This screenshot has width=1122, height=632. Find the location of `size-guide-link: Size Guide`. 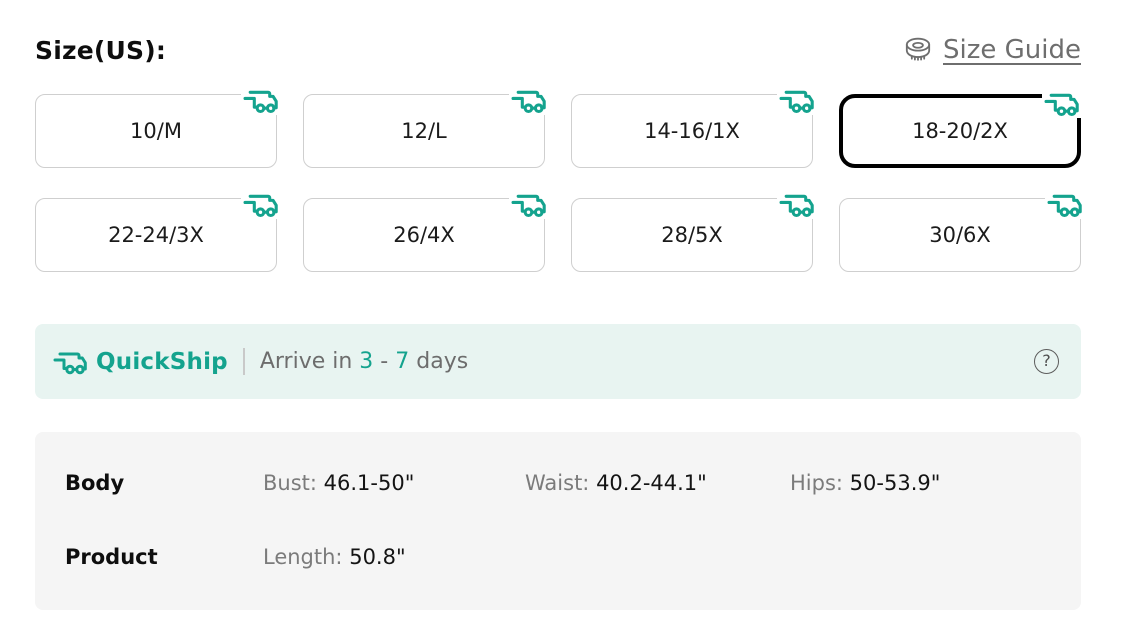

size-guide-link: Size Guide is located at coordinates (991, 50).